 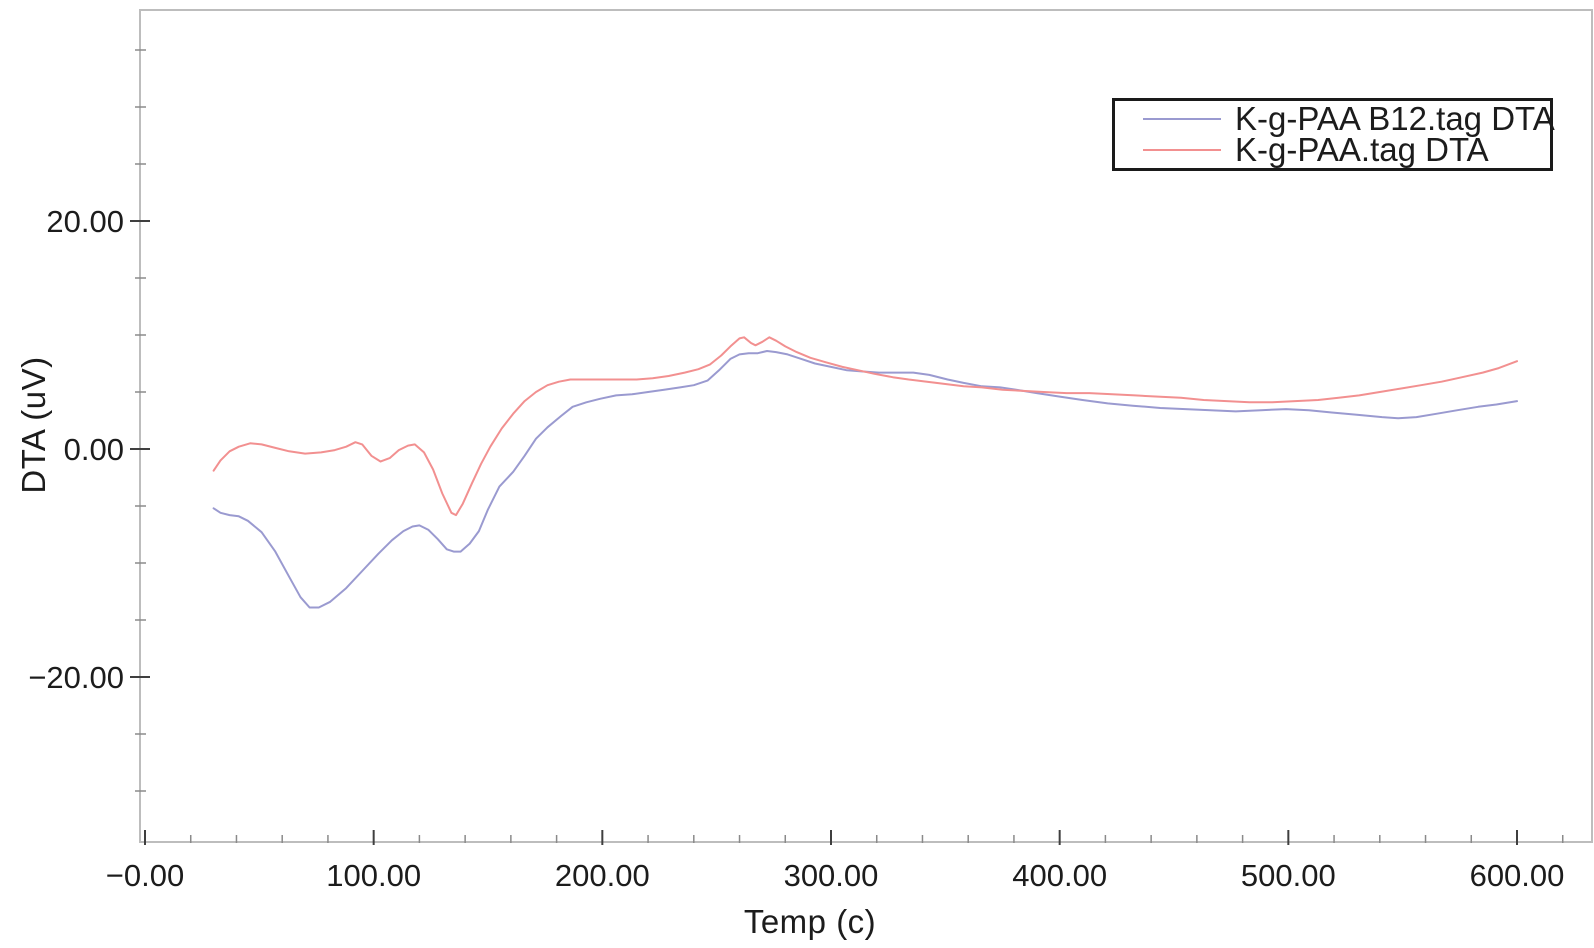 What do you see at coordinates (1362, 149) in the screenshot?
I see `legend-label-paa: K-g-PAA.tag DTA` at bounding box center [1362, 149].